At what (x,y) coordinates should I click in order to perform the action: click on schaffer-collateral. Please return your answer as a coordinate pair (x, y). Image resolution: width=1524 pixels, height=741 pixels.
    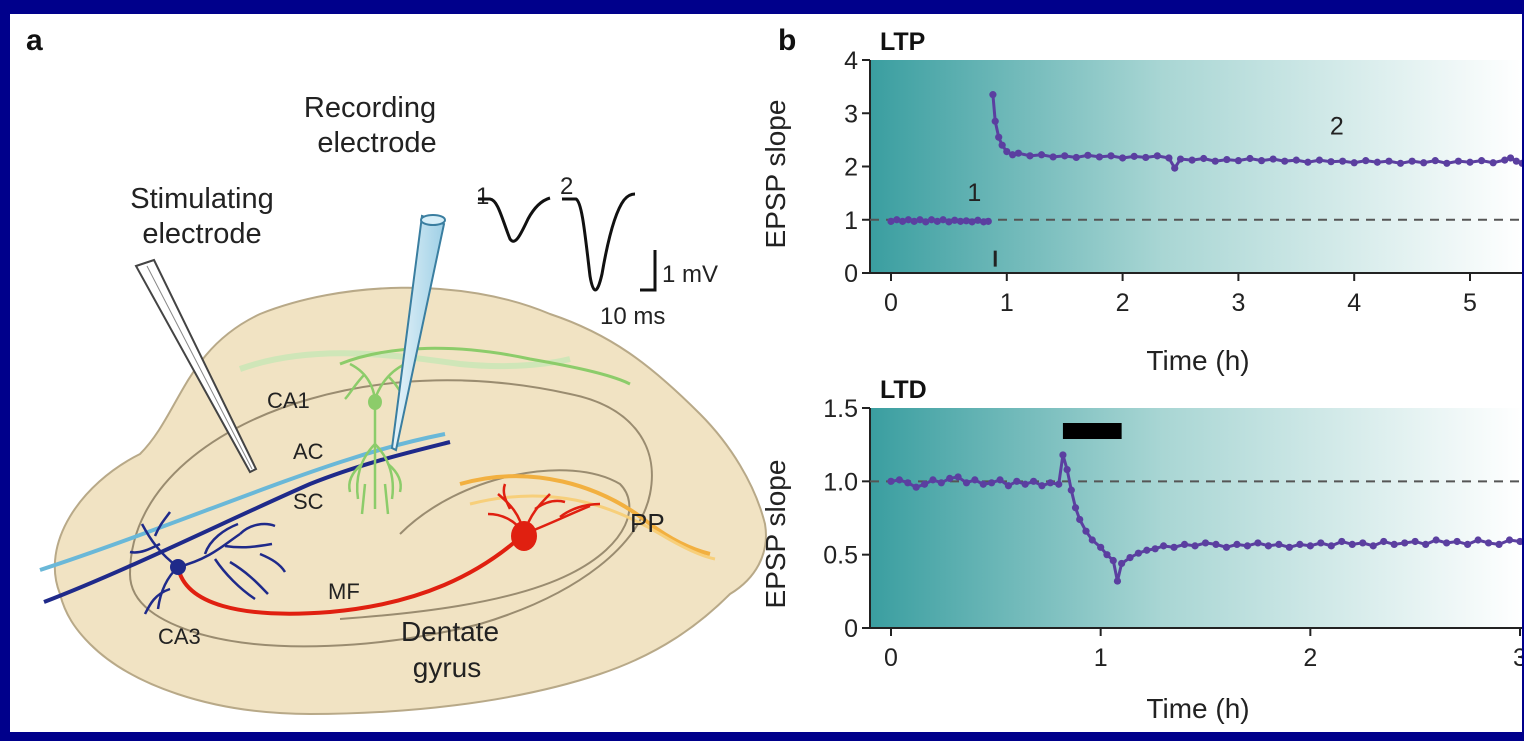
    Looking at the image, I should click on (247, 522).